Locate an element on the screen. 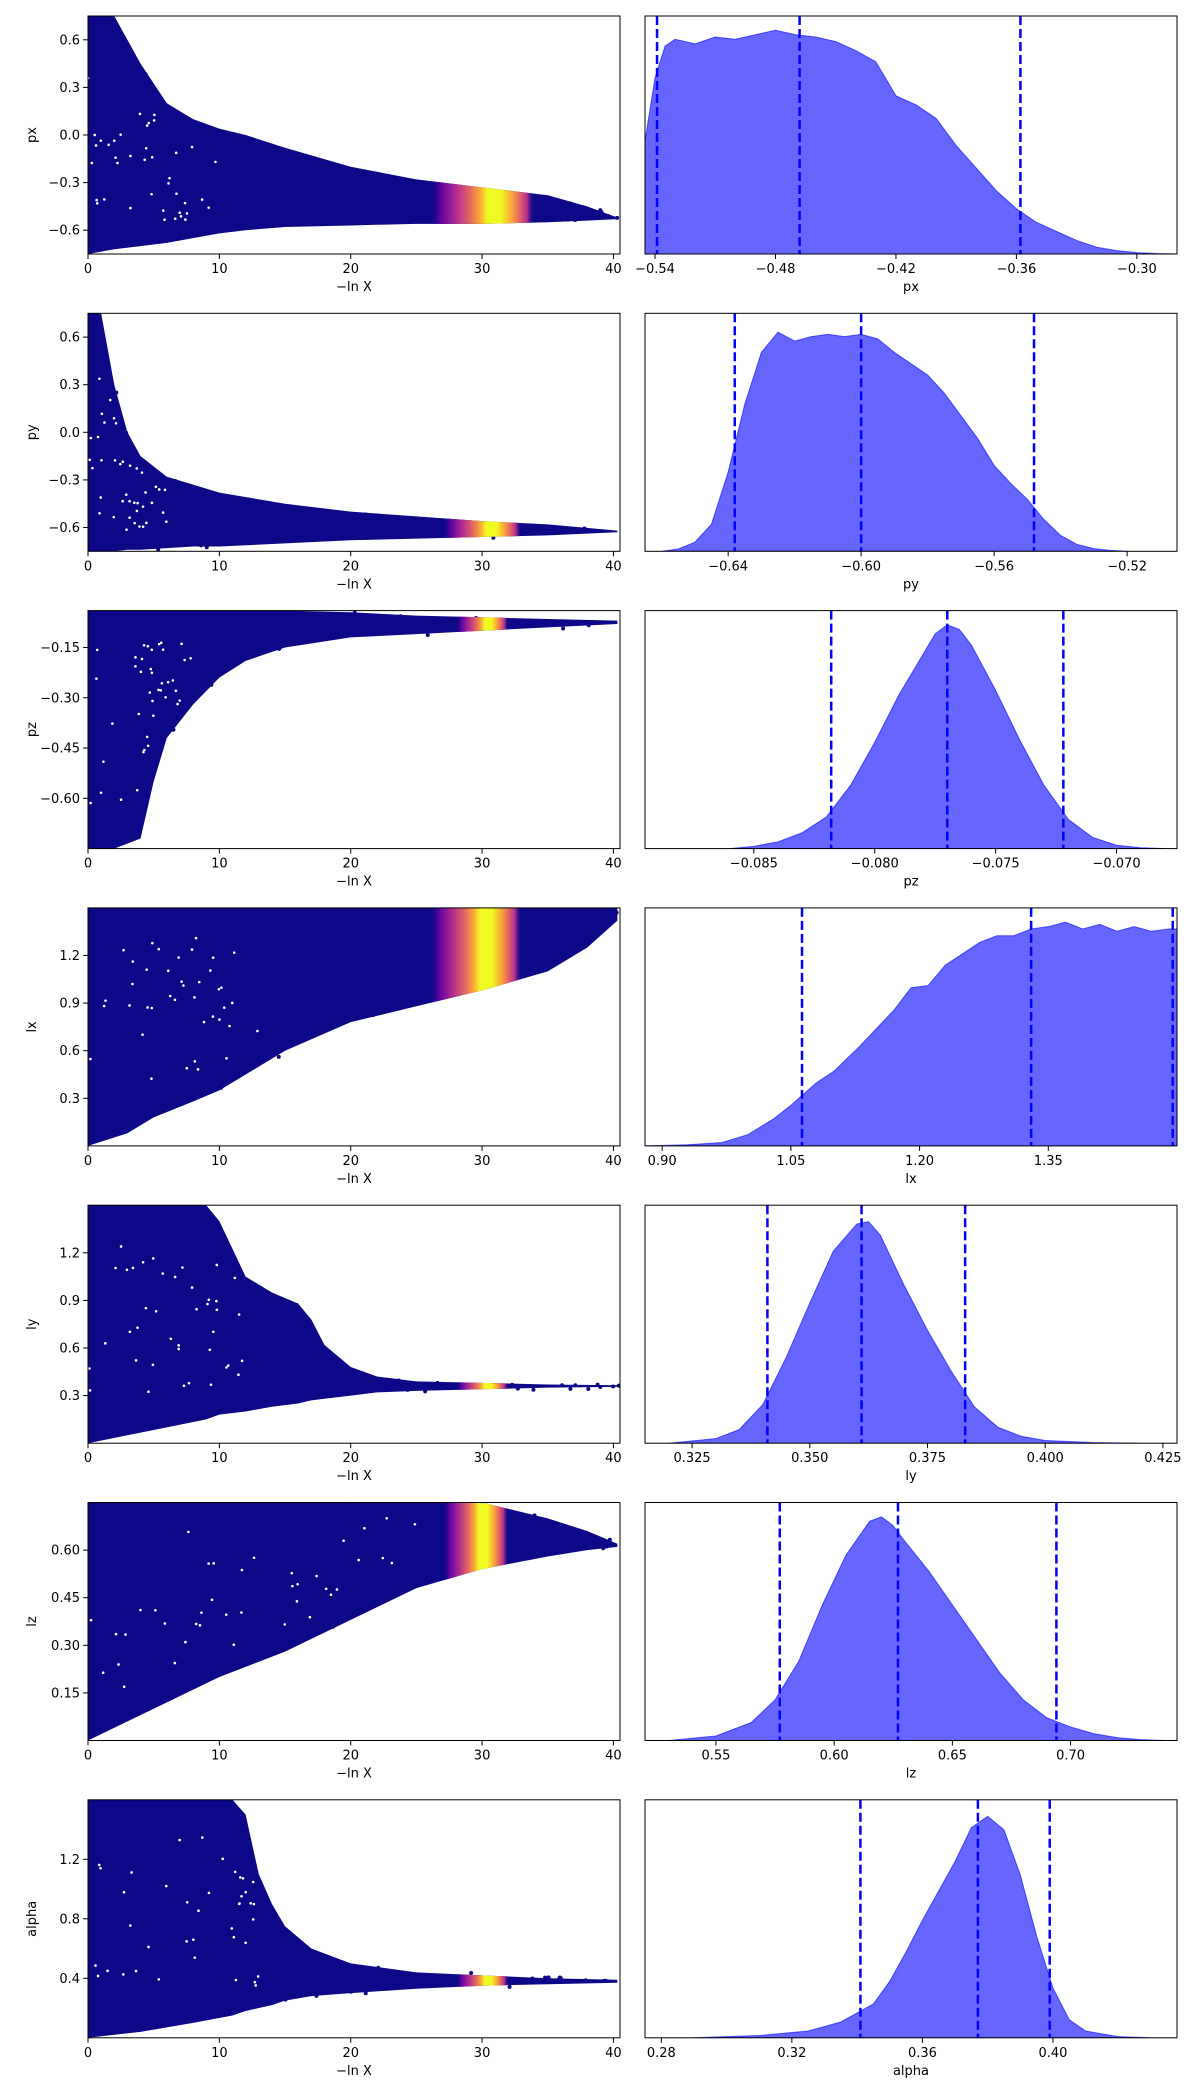 The width and height of the screenshot is (1200, 2100). x-tick-label: −0.60 is located at coordinates (861, 566).